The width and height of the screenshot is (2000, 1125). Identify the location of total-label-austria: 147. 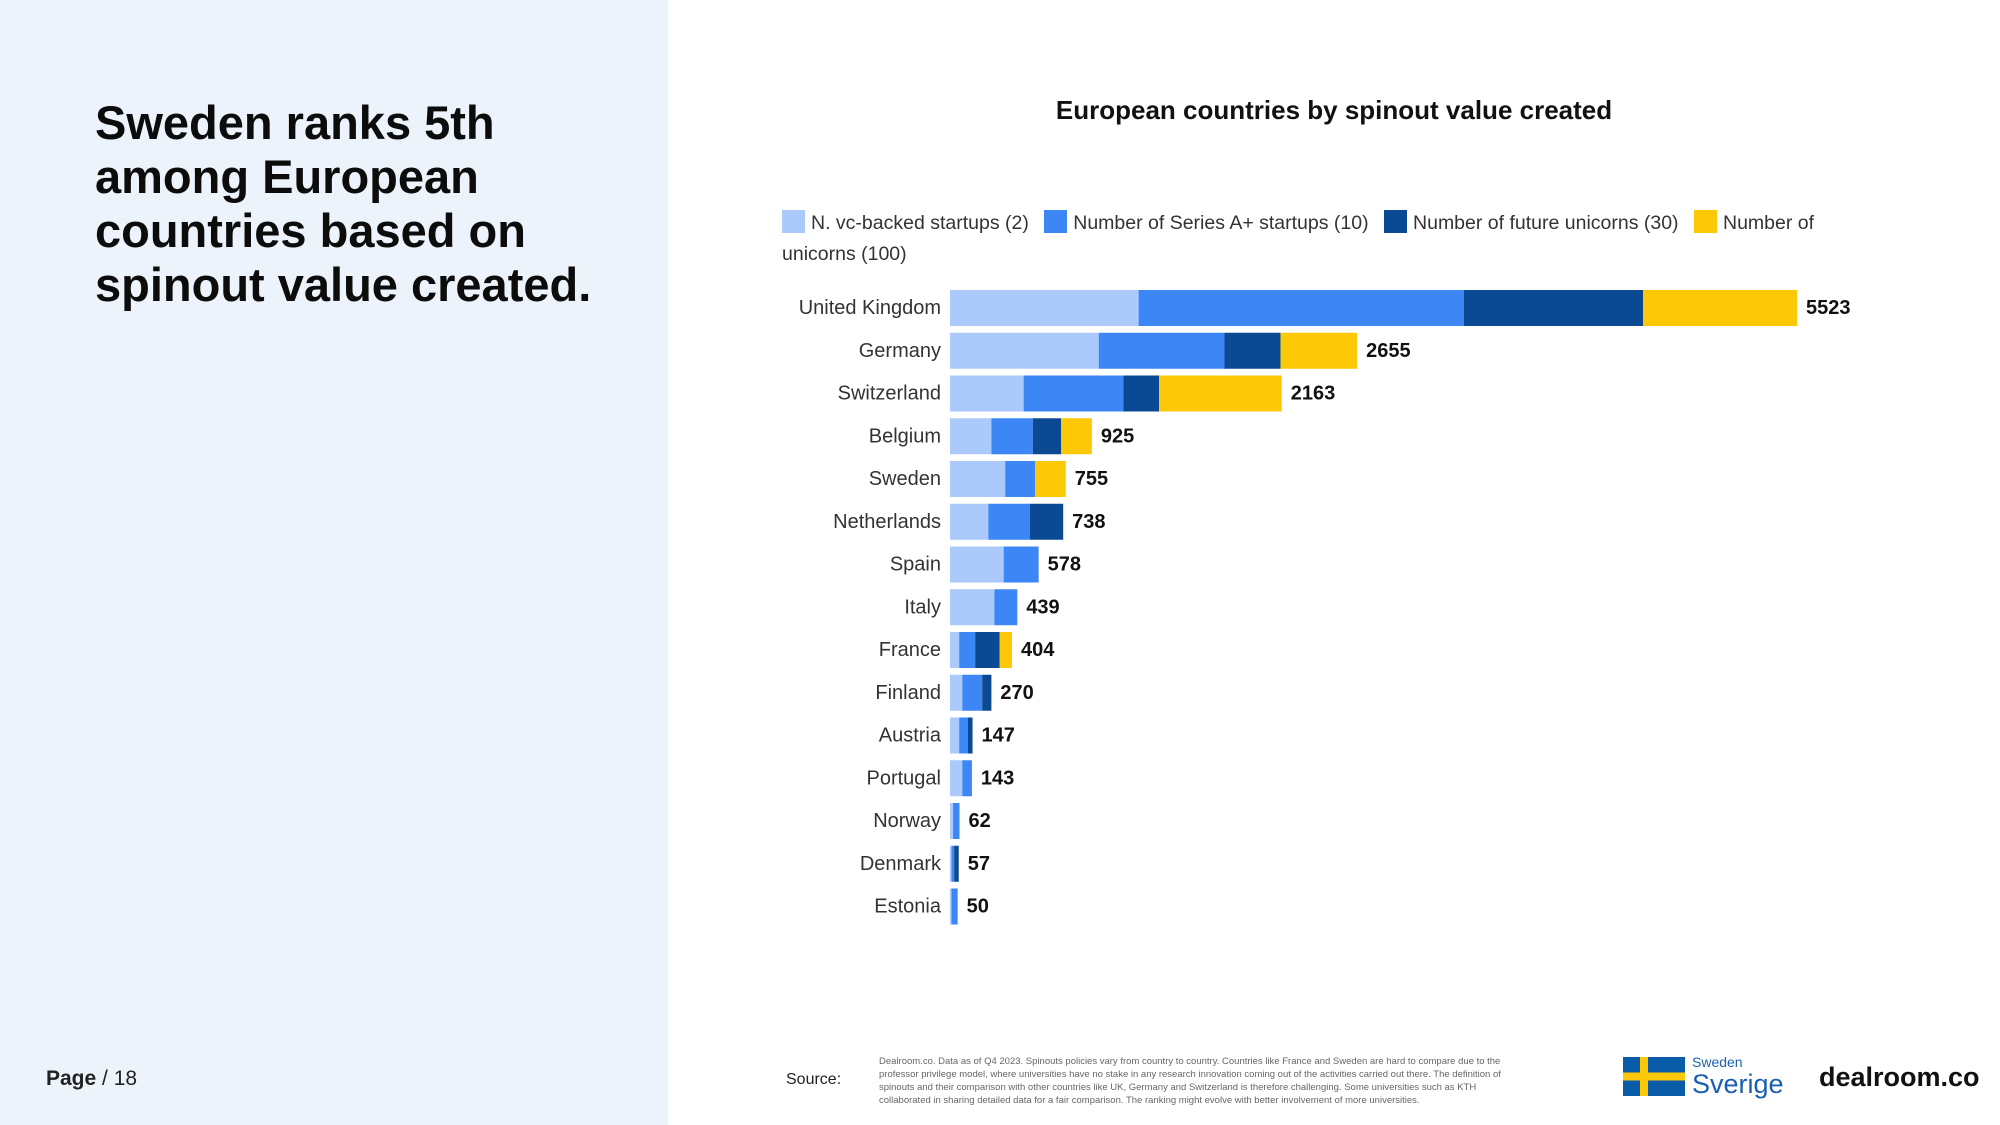
(998, 736).